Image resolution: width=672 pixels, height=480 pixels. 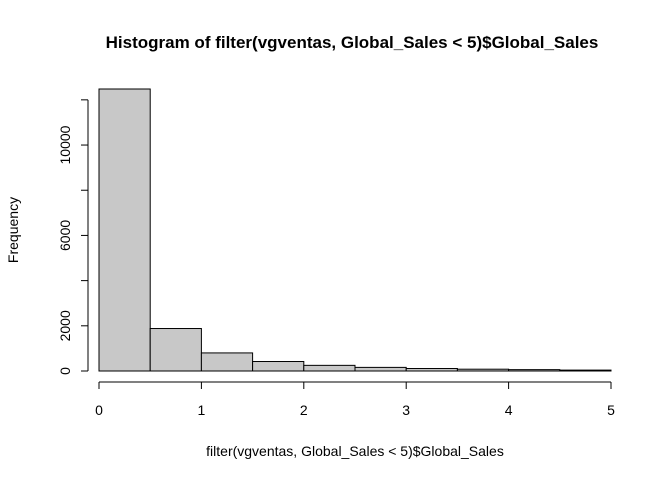 I want to click on x-tick-label: 3, so click(x=406, y=410).